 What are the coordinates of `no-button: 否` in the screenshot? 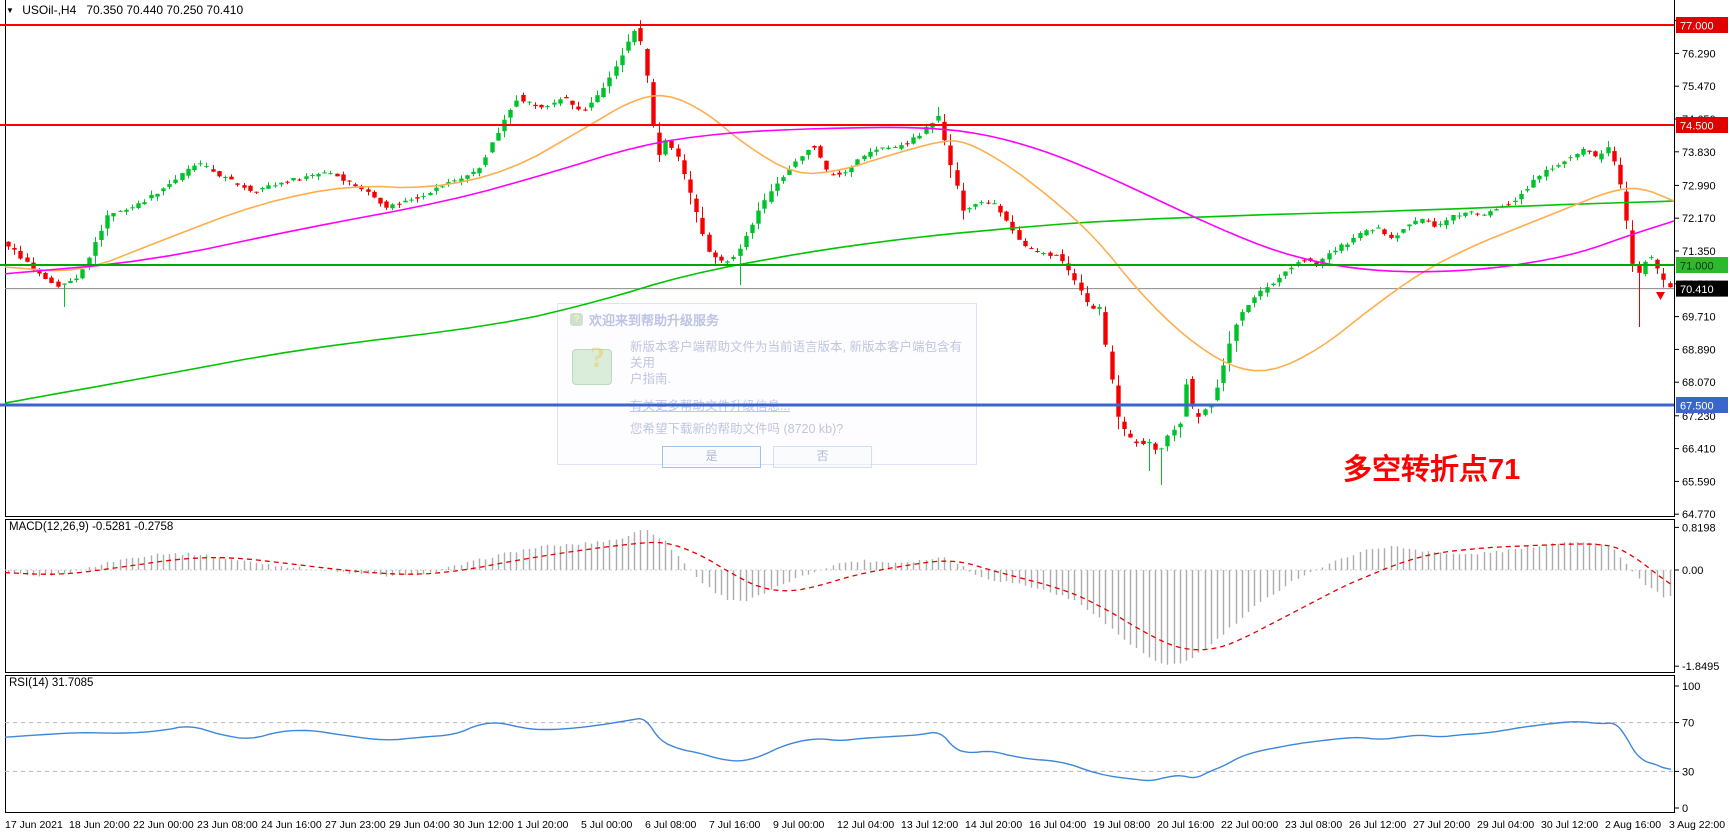 It's located at (822, 457).